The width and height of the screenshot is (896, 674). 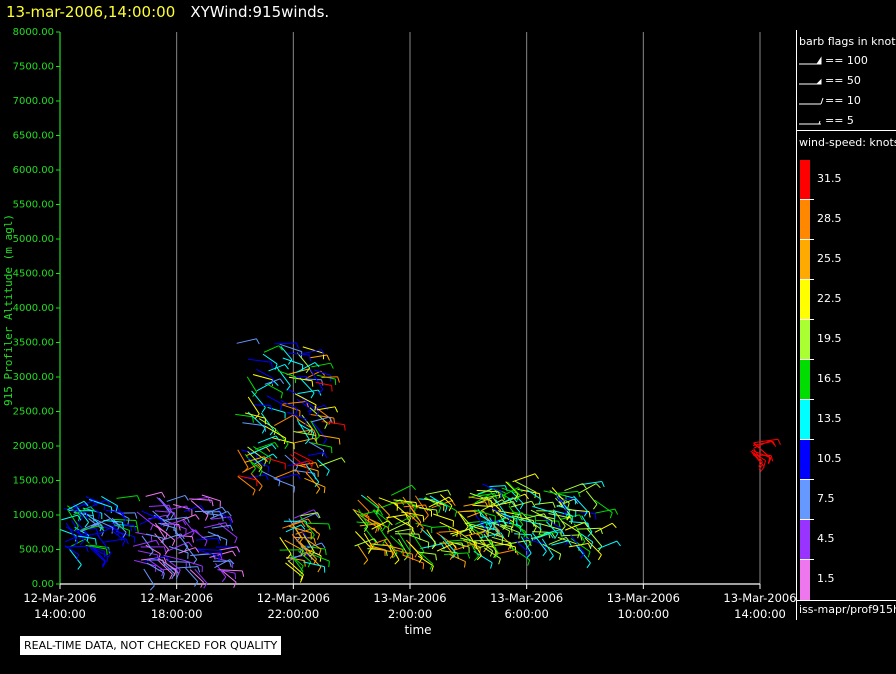 I want to click on speed-color-label: 4.5, so click(x=826, y=538).